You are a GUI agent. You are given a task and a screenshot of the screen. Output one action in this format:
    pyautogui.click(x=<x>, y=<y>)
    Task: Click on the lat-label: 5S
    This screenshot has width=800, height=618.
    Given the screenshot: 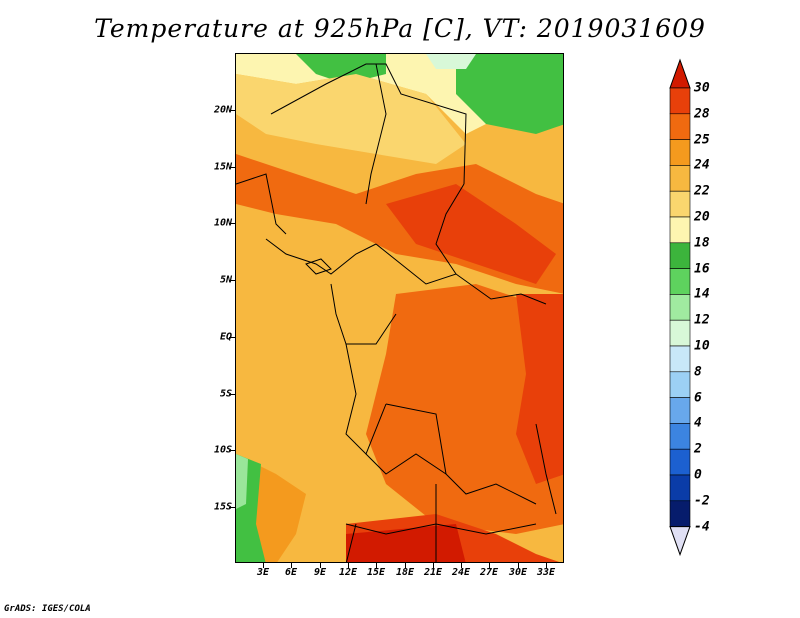 What is the action you would take?
    pyautogui.click(x=225, y=394)
    